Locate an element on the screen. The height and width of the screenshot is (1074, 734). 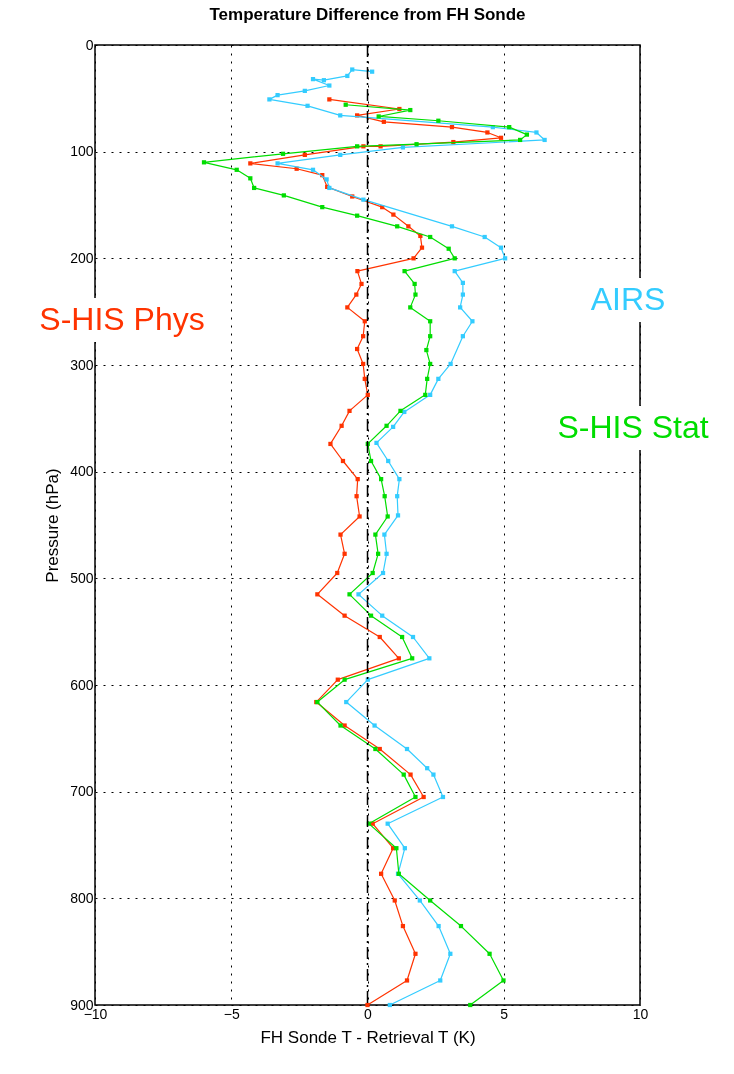
y-tick-label: 300 is located at coordinates (82, 364).